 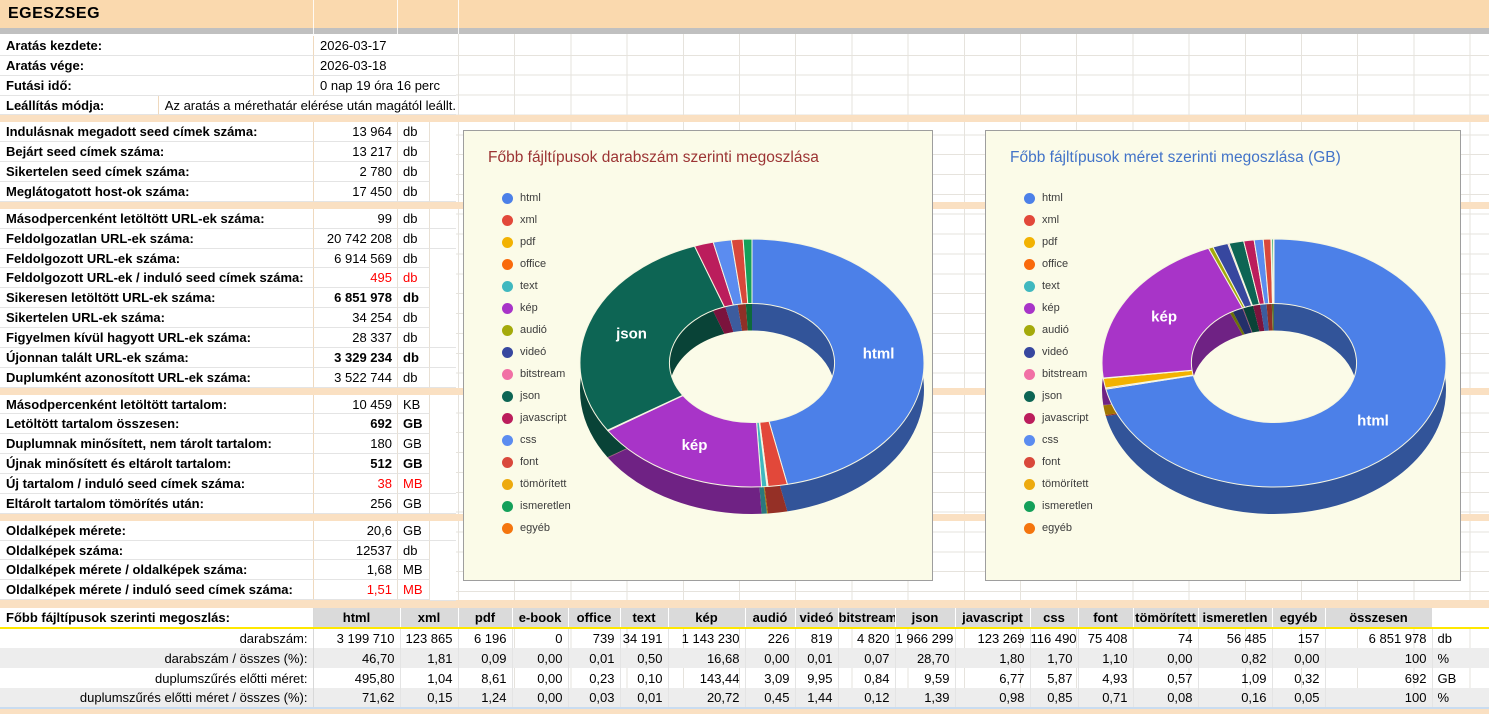 What do you see at coordinates (1447, 678) in the screenshot?
I see `row-unit: GB` at bounding box center [1447, 678].